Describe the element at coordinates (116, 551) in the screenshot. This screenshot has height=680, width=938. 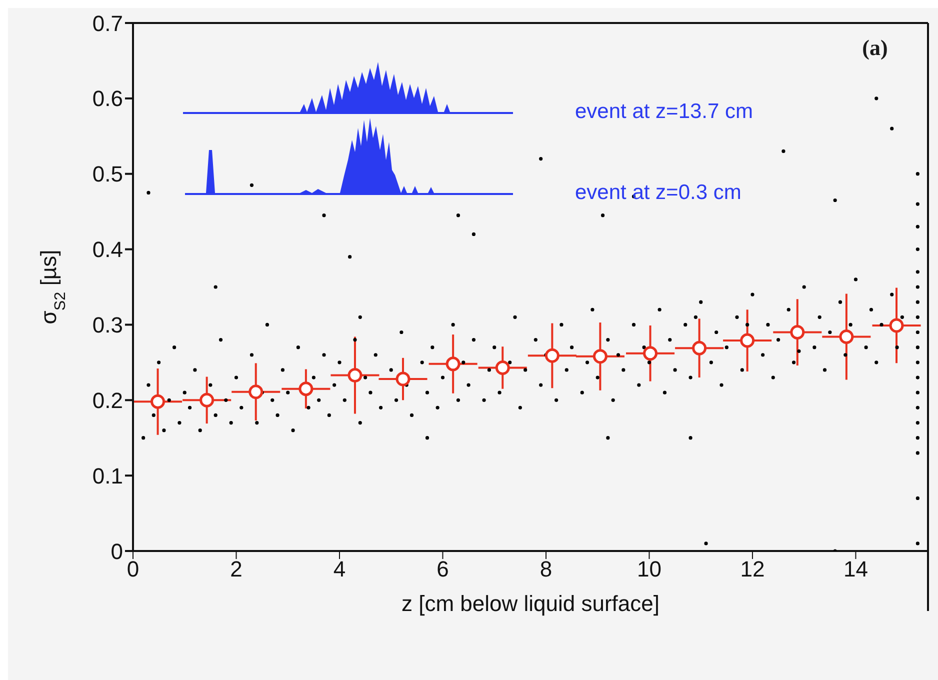
I see `y-tick-label: 0` at that location.